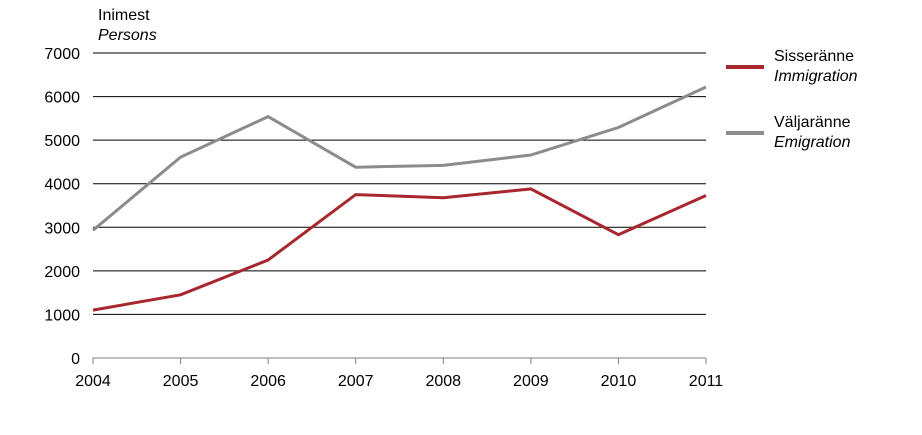 This screenshot has height=435, width=922. Describe the element at coordinates (745, 133) in the screenshot. I see `legend-swatch-emigration` at that location.